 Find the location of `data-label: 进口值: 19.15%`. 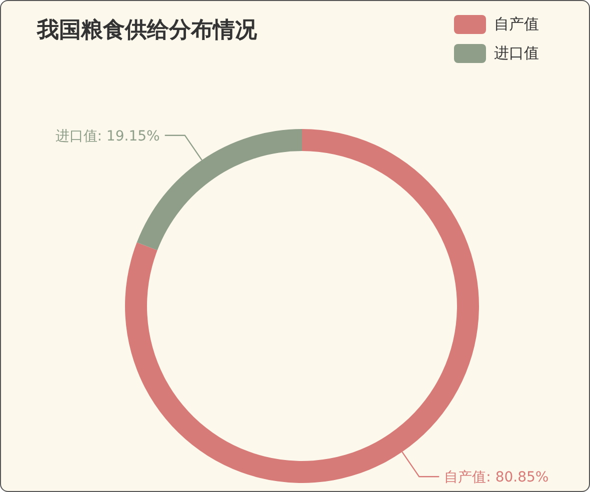

data-label: 进口值: 19.15% is located at coordinates (107, 136).